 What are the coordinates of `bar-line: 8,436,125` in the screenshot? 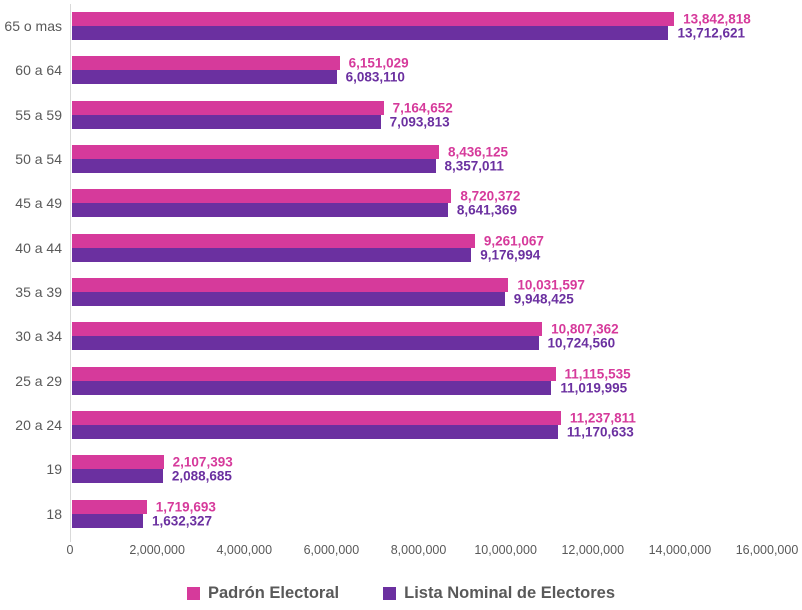 It's located at (420, 152).